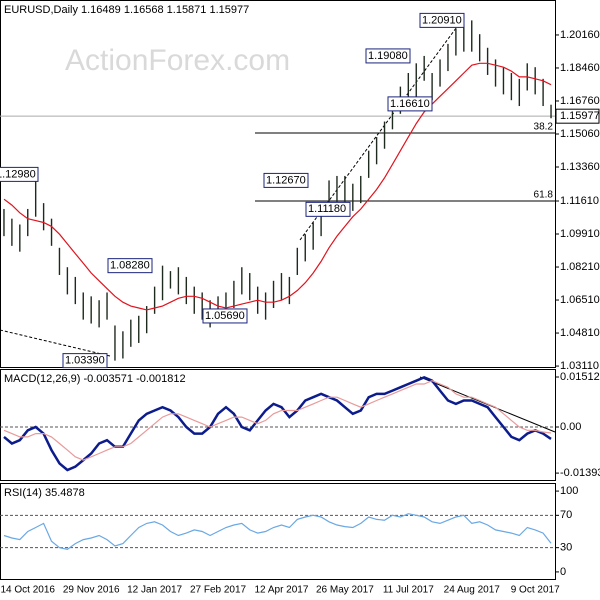  Describe the element at coordinates (472, 590) in the screenshot. I see `x-tick-label: 24 Aug 2017` at that location.